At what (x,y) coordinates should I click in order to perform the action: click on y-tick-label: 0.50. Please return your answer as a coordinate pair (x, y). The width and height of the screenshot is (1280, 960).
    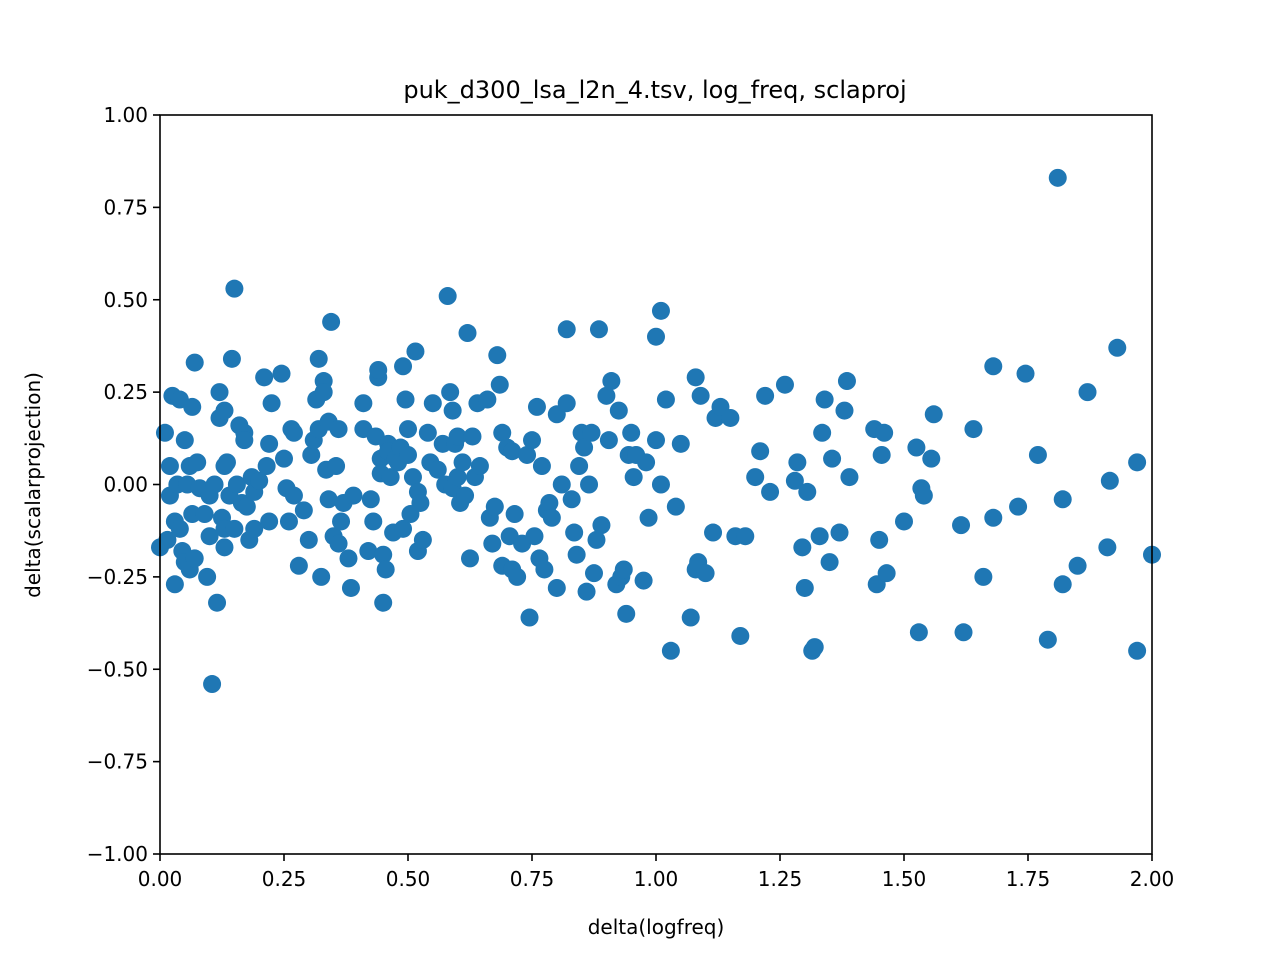
    Looking at the image, I should click on (125, 300).